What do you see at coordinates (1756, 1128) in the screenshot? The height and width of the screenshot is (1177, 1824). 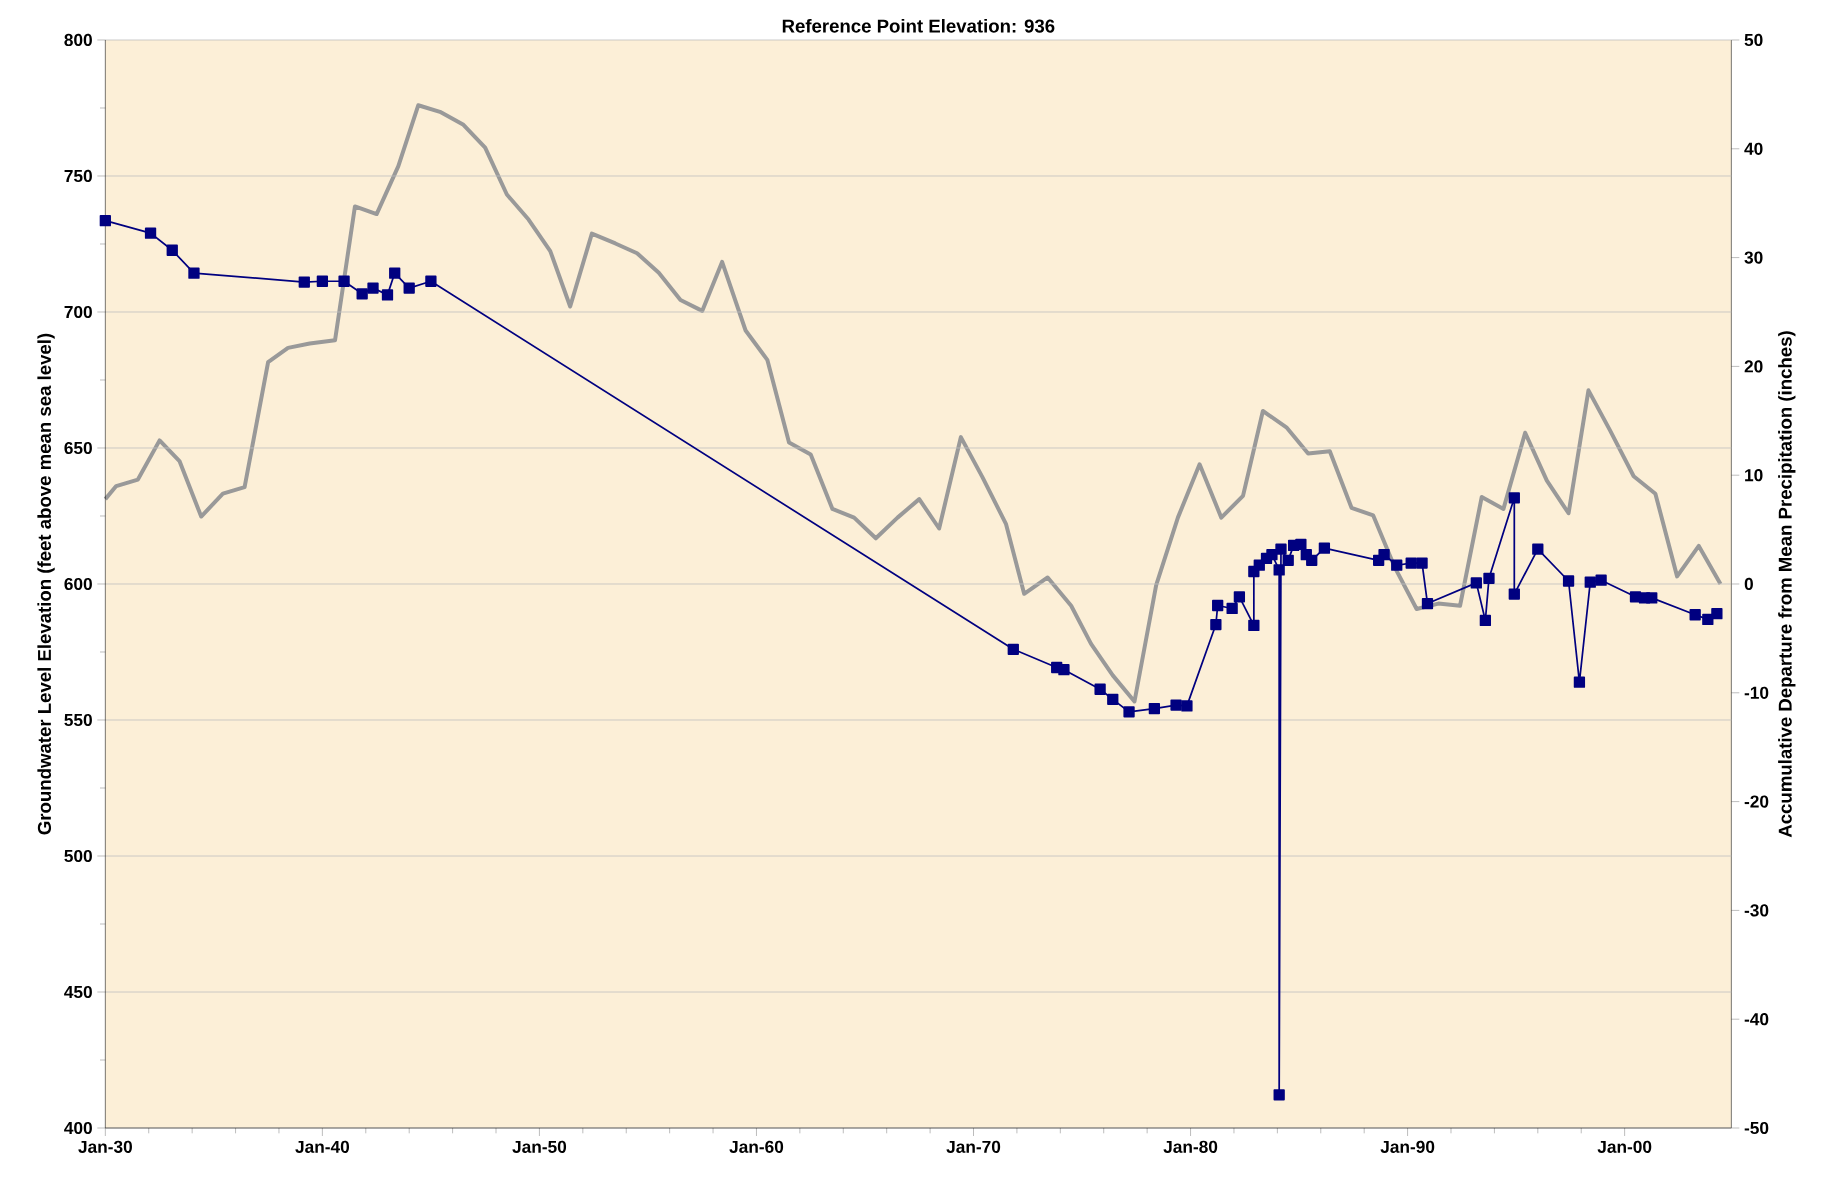 I see `y2-tick-label: -50` at bounding box center [1756, 1128].